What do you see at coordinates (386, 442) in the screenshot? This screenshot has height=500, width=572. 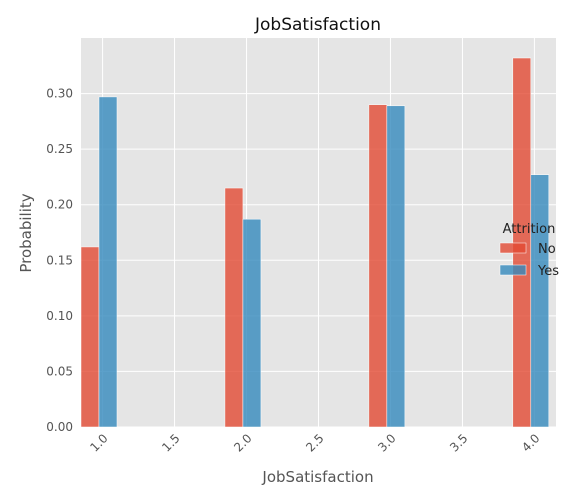 I see `x-tick-label: 3.0` at bounding box center [386, 442].